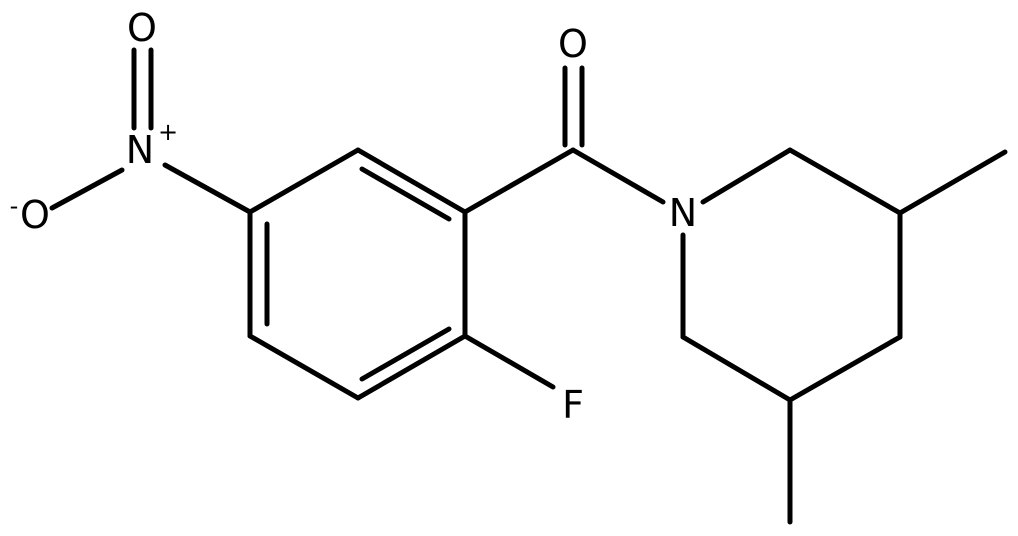 The height and width of the screenshot is (536, 1018). I want to click on charge-label: +, so click(168, 132).